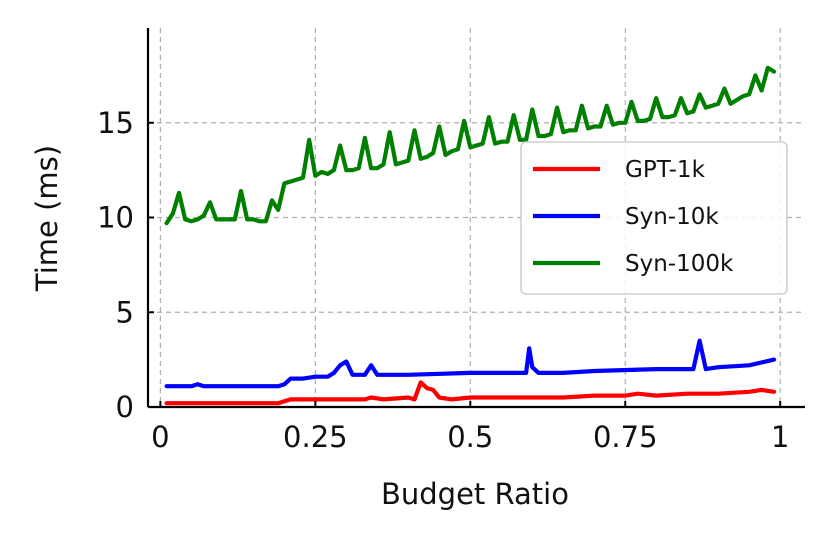 This screenshot has height=543, width=832. What do you see at coordinates (315, 437) in the screenshot?
I see `x-tick-label: 0.25` at bounding box center [315, 437].